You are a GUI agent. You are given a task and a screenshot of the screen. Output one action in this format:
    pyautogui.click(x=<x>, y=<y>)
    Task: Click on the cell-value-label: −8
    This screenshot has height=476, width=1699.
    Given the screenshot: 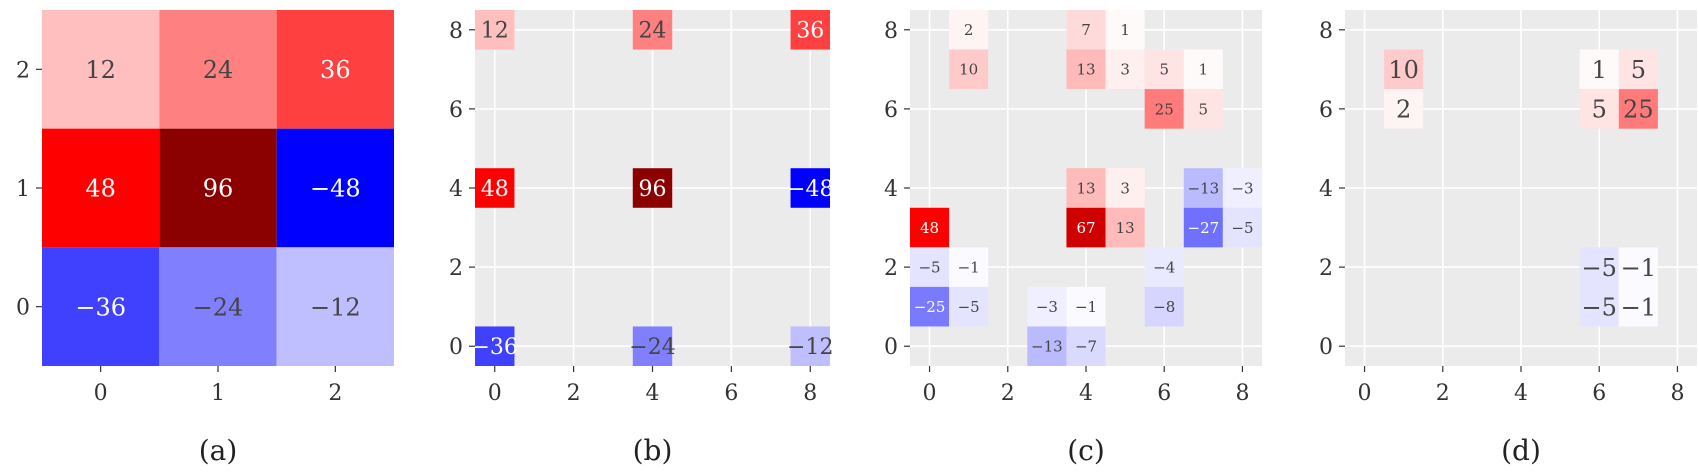 What is the action you would take?
    pyautogui.click(x=1164, y=307)
    